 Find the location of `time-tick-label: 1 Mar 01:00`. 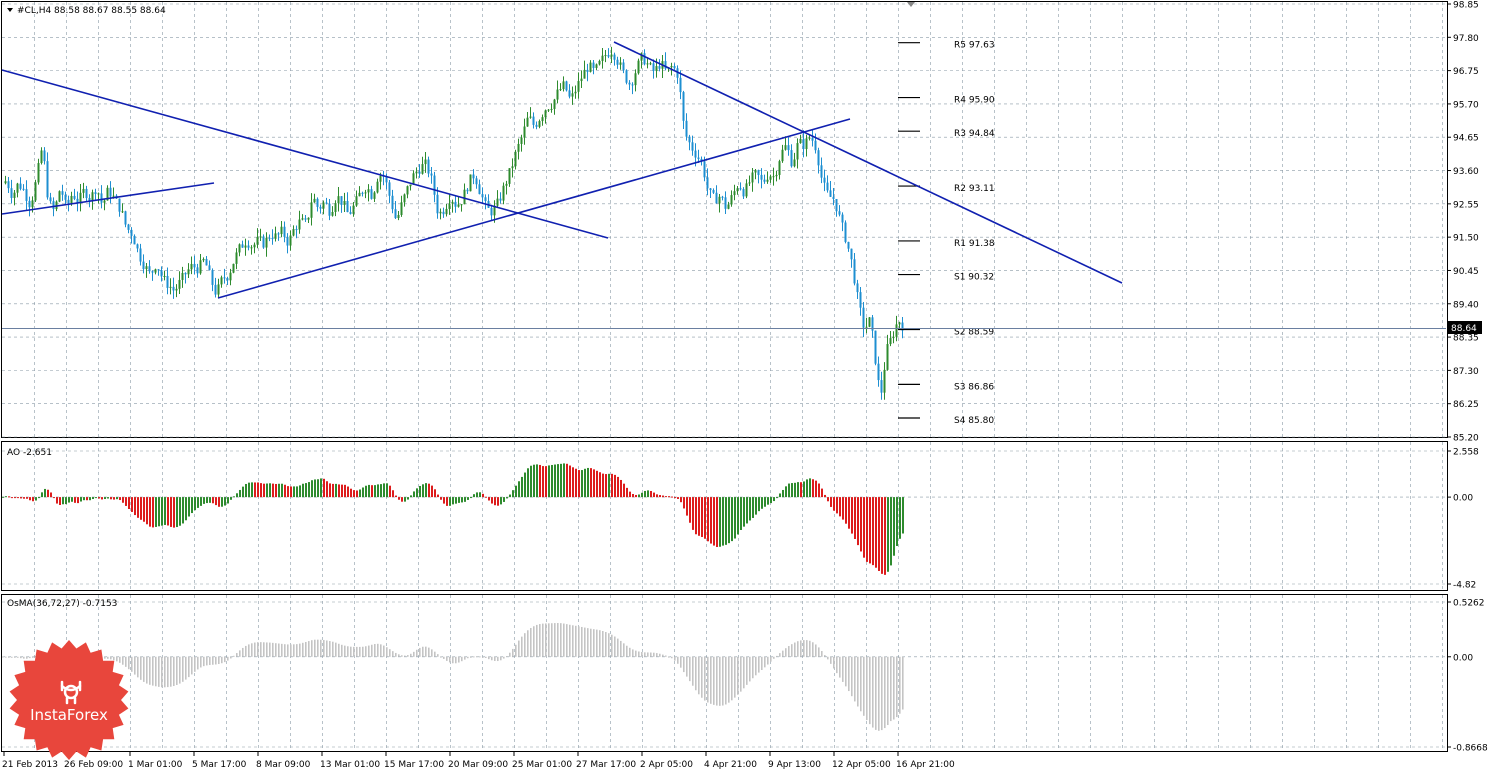

time-tick-label: 1 Mar 01:00 is located at coordinates (155, 765).